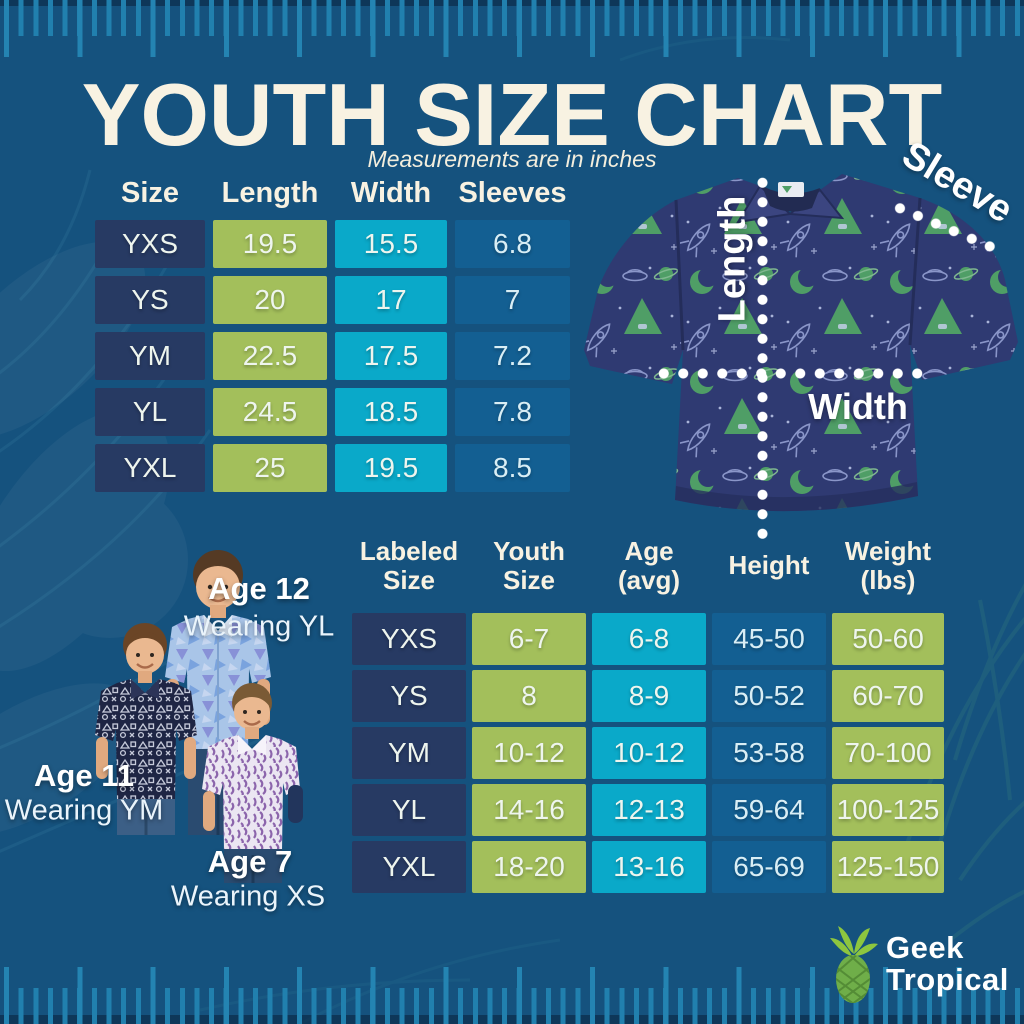 The width and height of the screenshot is (1024, 1024). I want to click on weight-cell: 70-100, so click(888, 753).